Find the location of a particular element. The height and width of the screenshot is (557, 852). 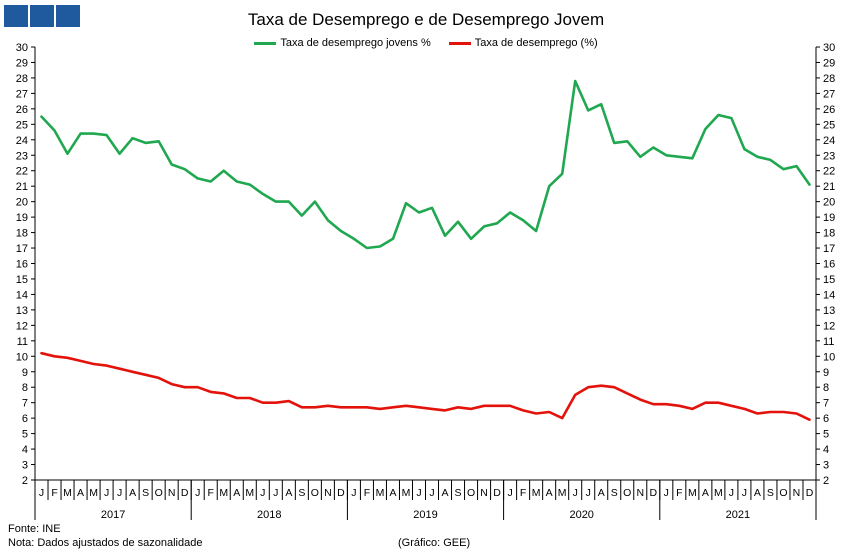

y-tick-label-left: 5 is located at coordinates (25, 435).